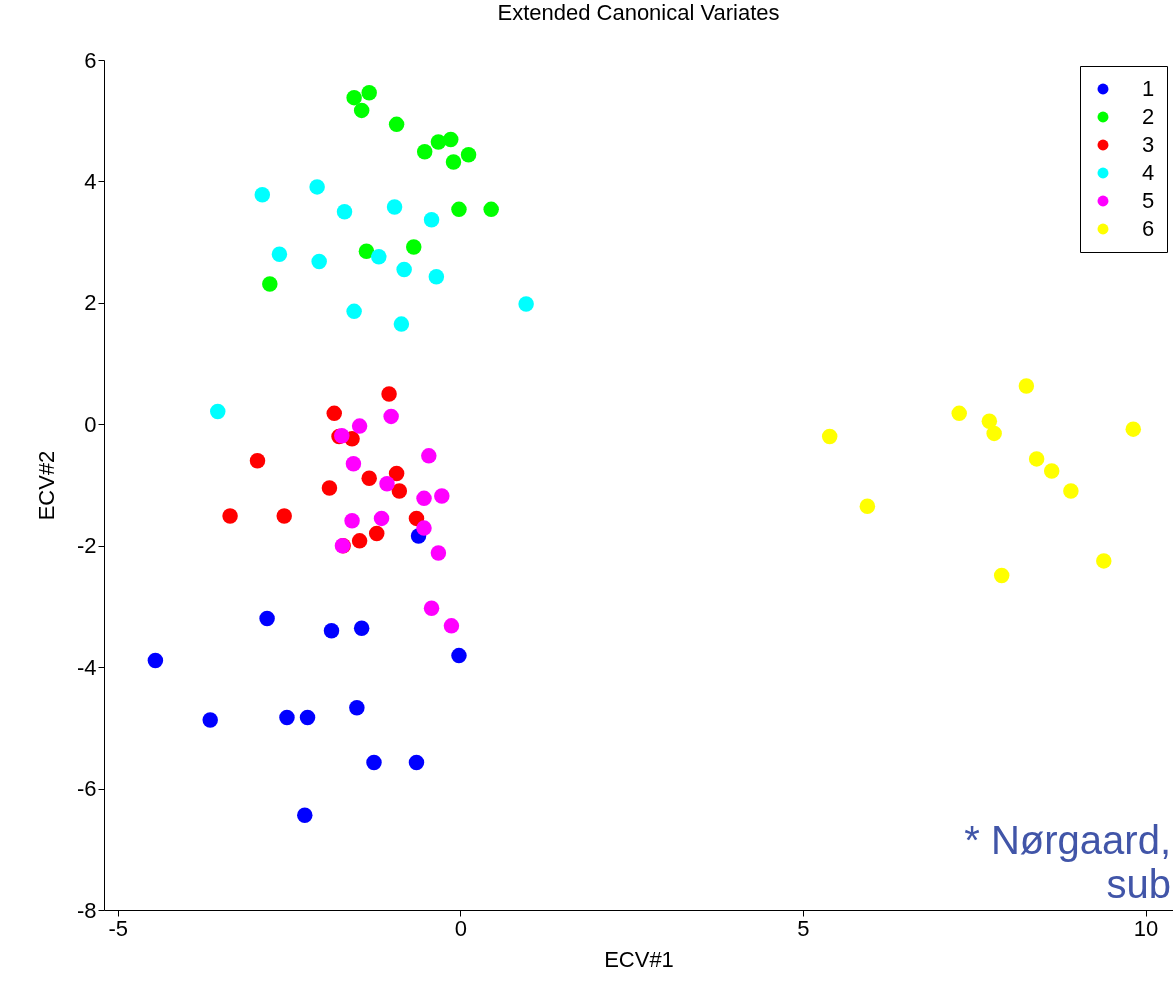  What do you see at coordinates (1148, 88) in the screenshot?
I see `legend-label: 1` at bounding box center [1148, 88].